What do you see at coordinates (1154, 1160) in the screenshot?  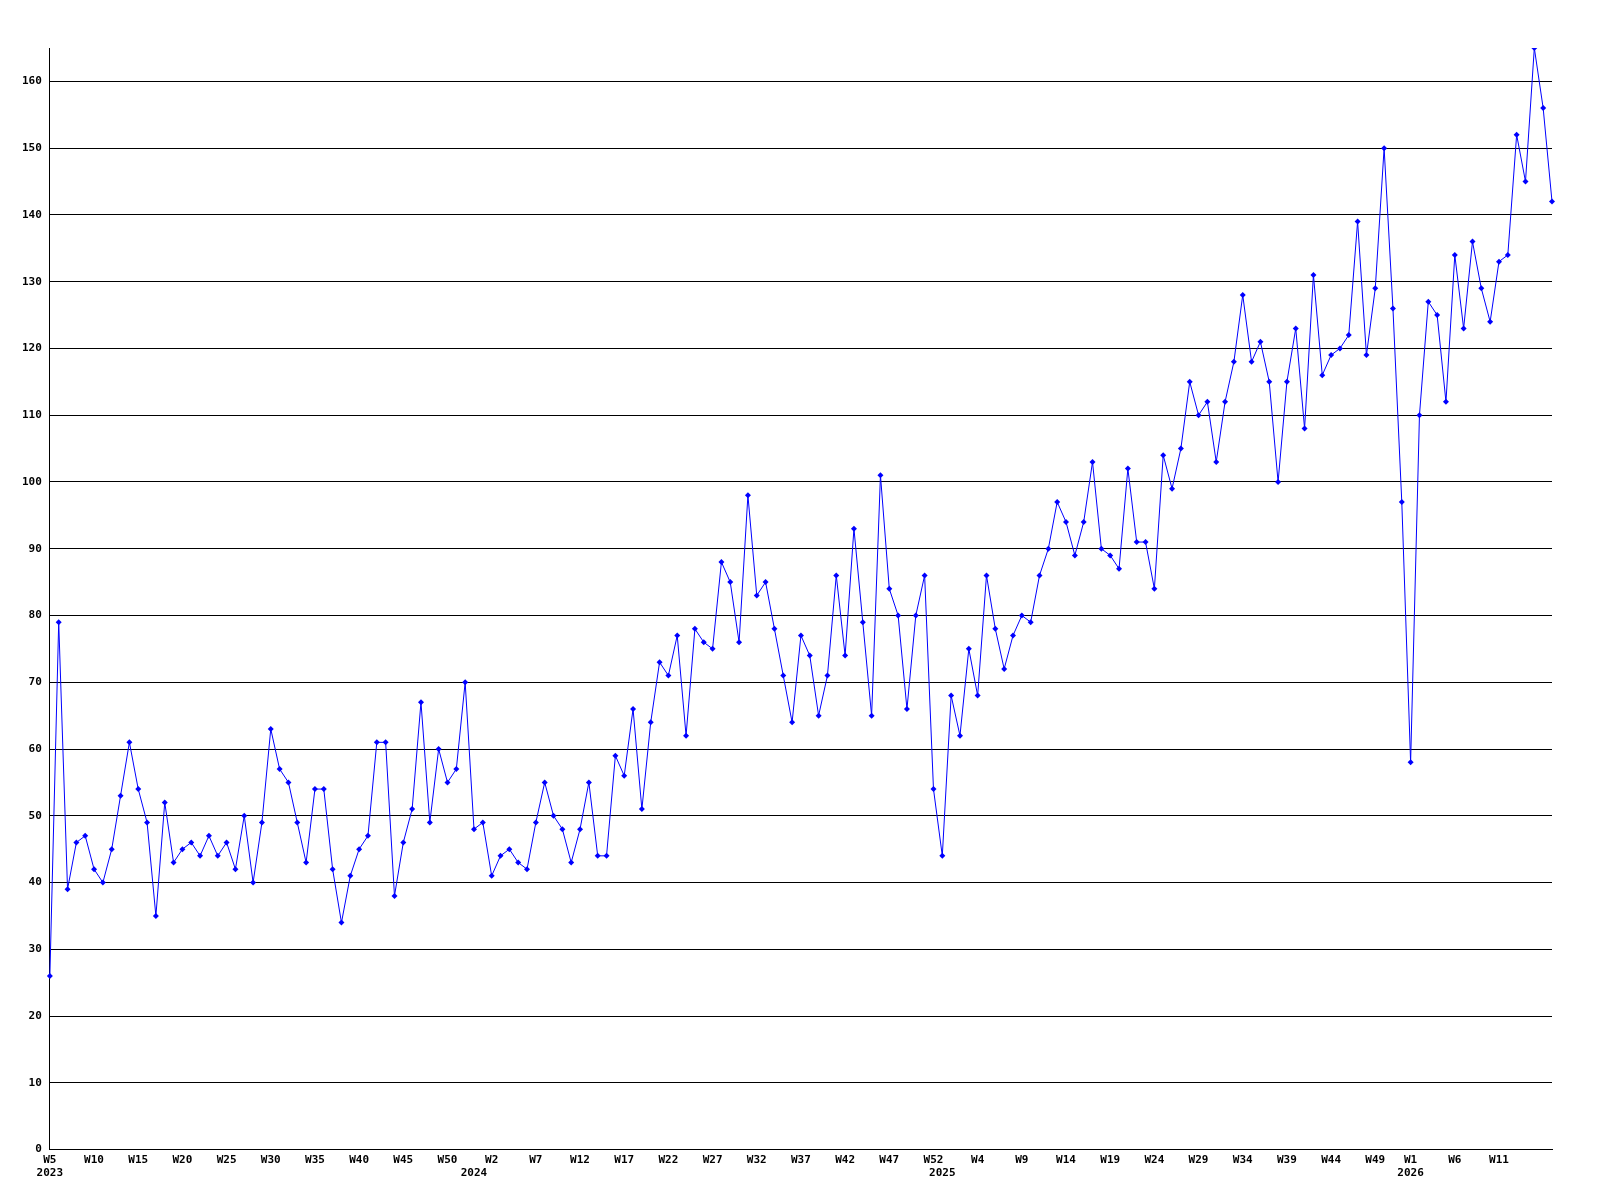 I see `x-tick-label: W24` at bounding box center [1154, 1160].